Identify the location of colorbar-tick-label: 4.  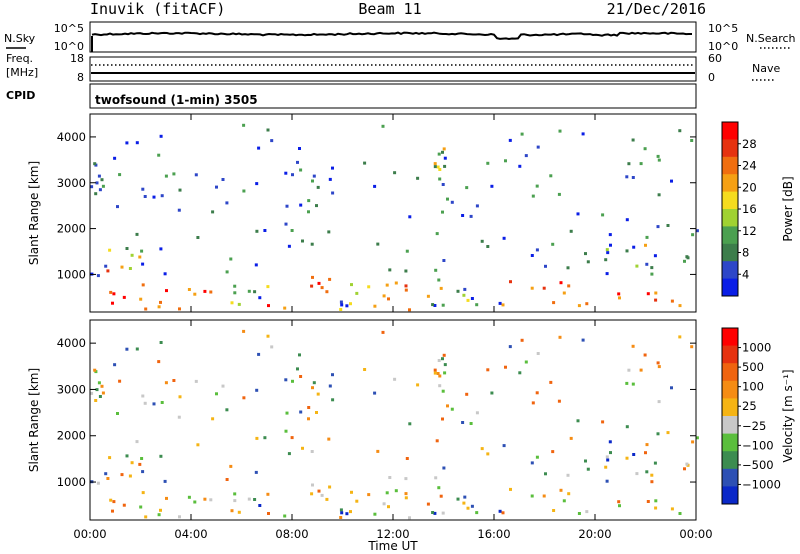
(745, 274).